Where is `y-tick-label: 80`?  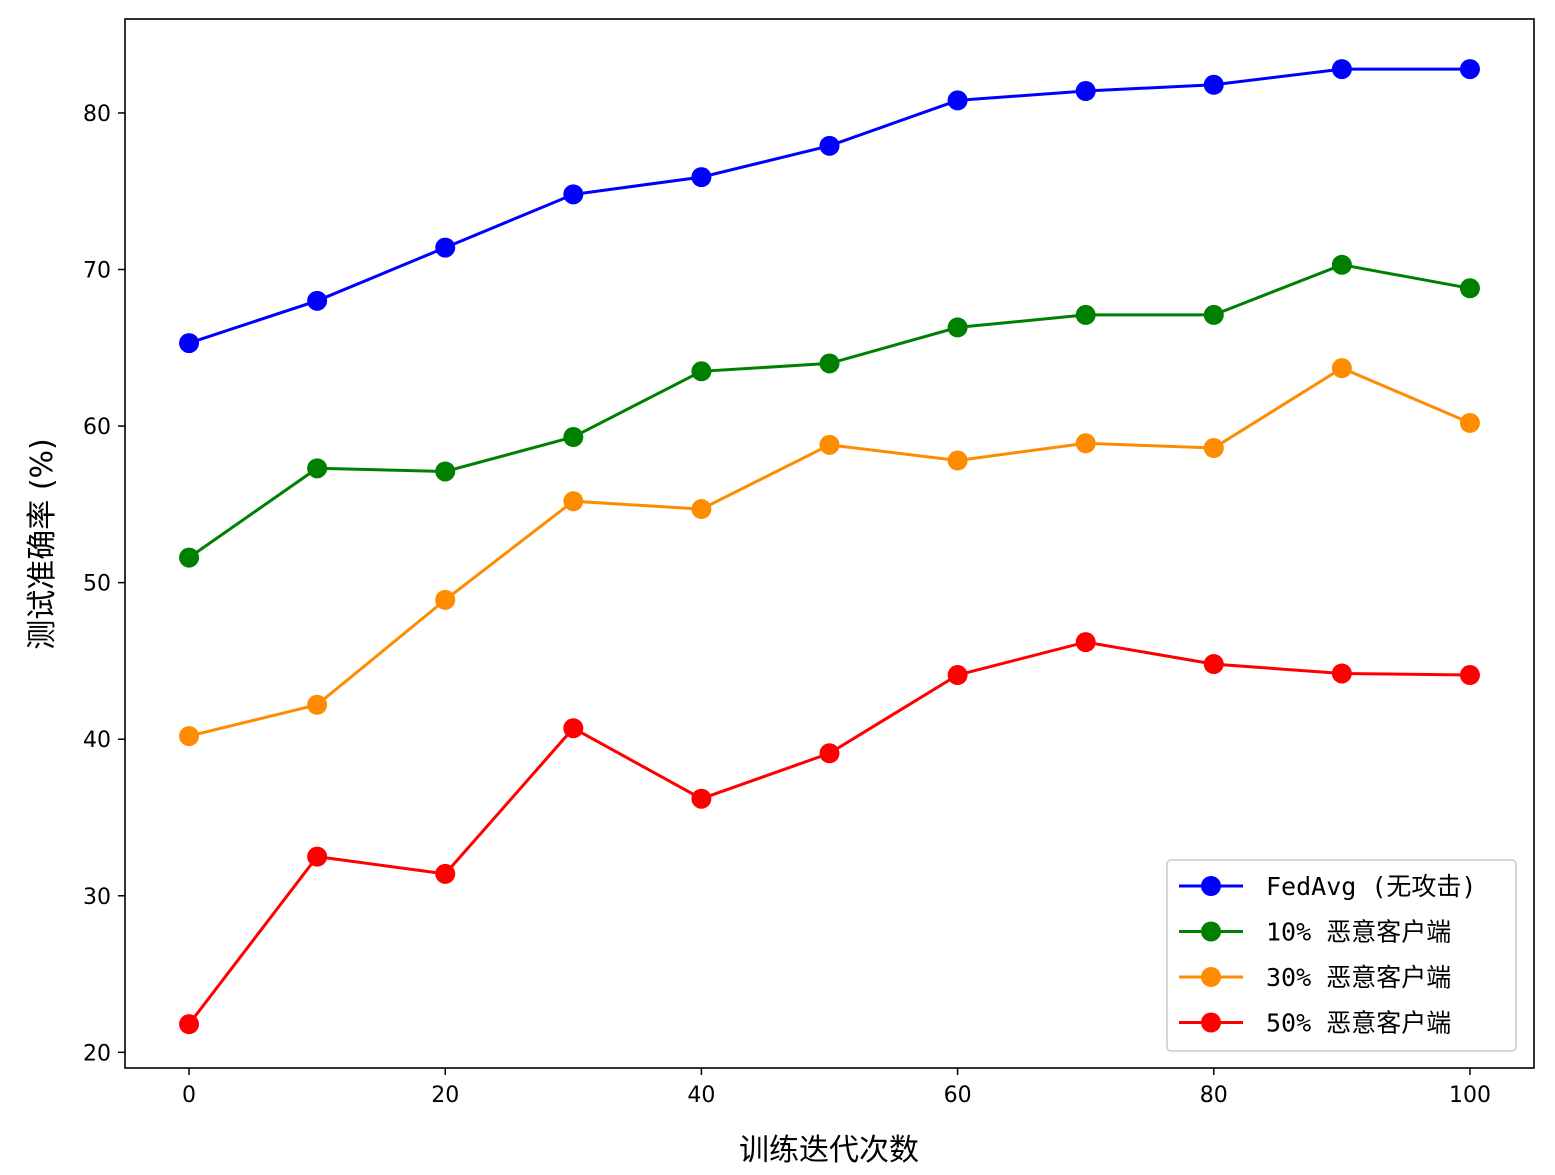 y-tick-label: 80 is located at coordinates (97, 114).